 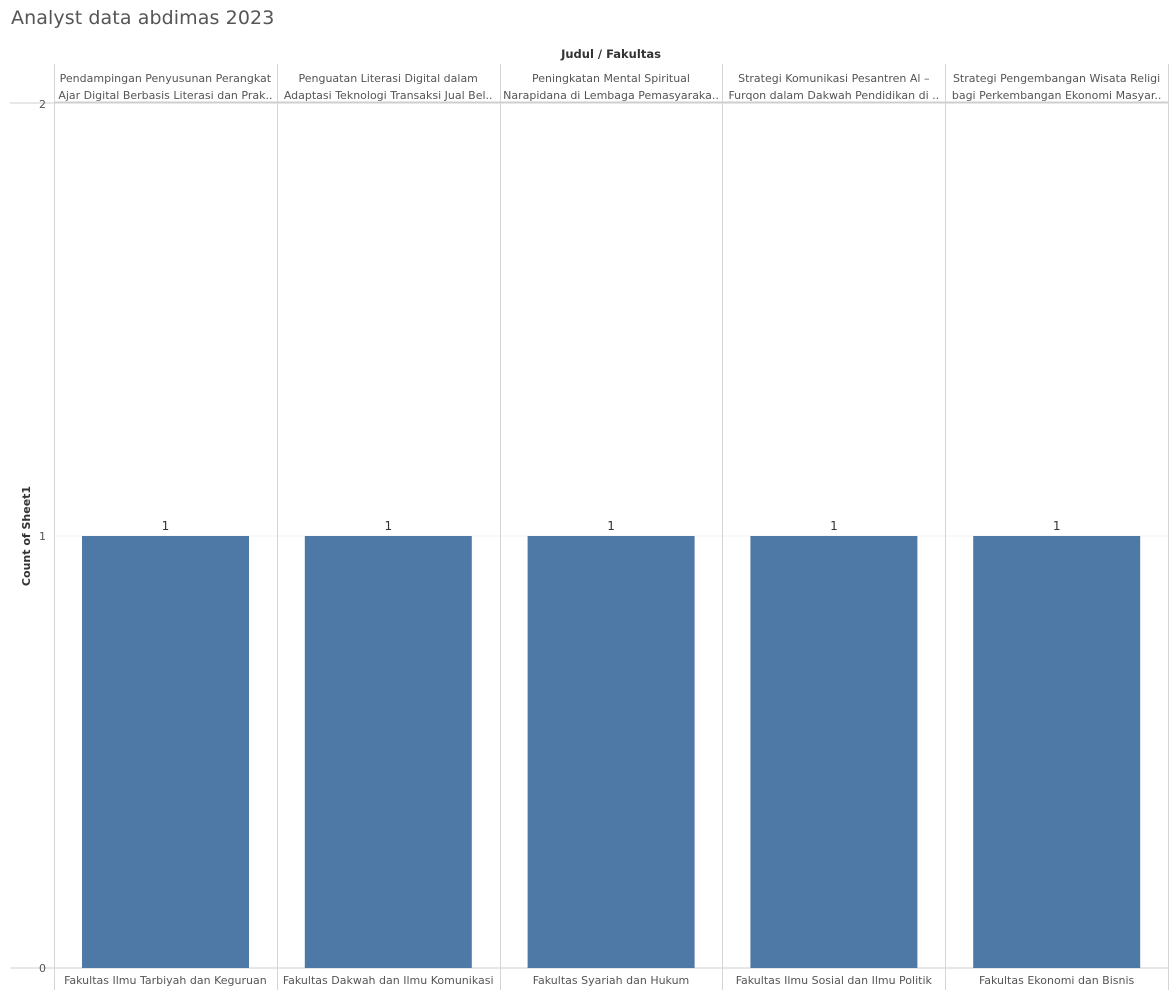 I want to click on column-header-line1: Penguatan Literasi Digital dalam, so click(x=387, y=78).